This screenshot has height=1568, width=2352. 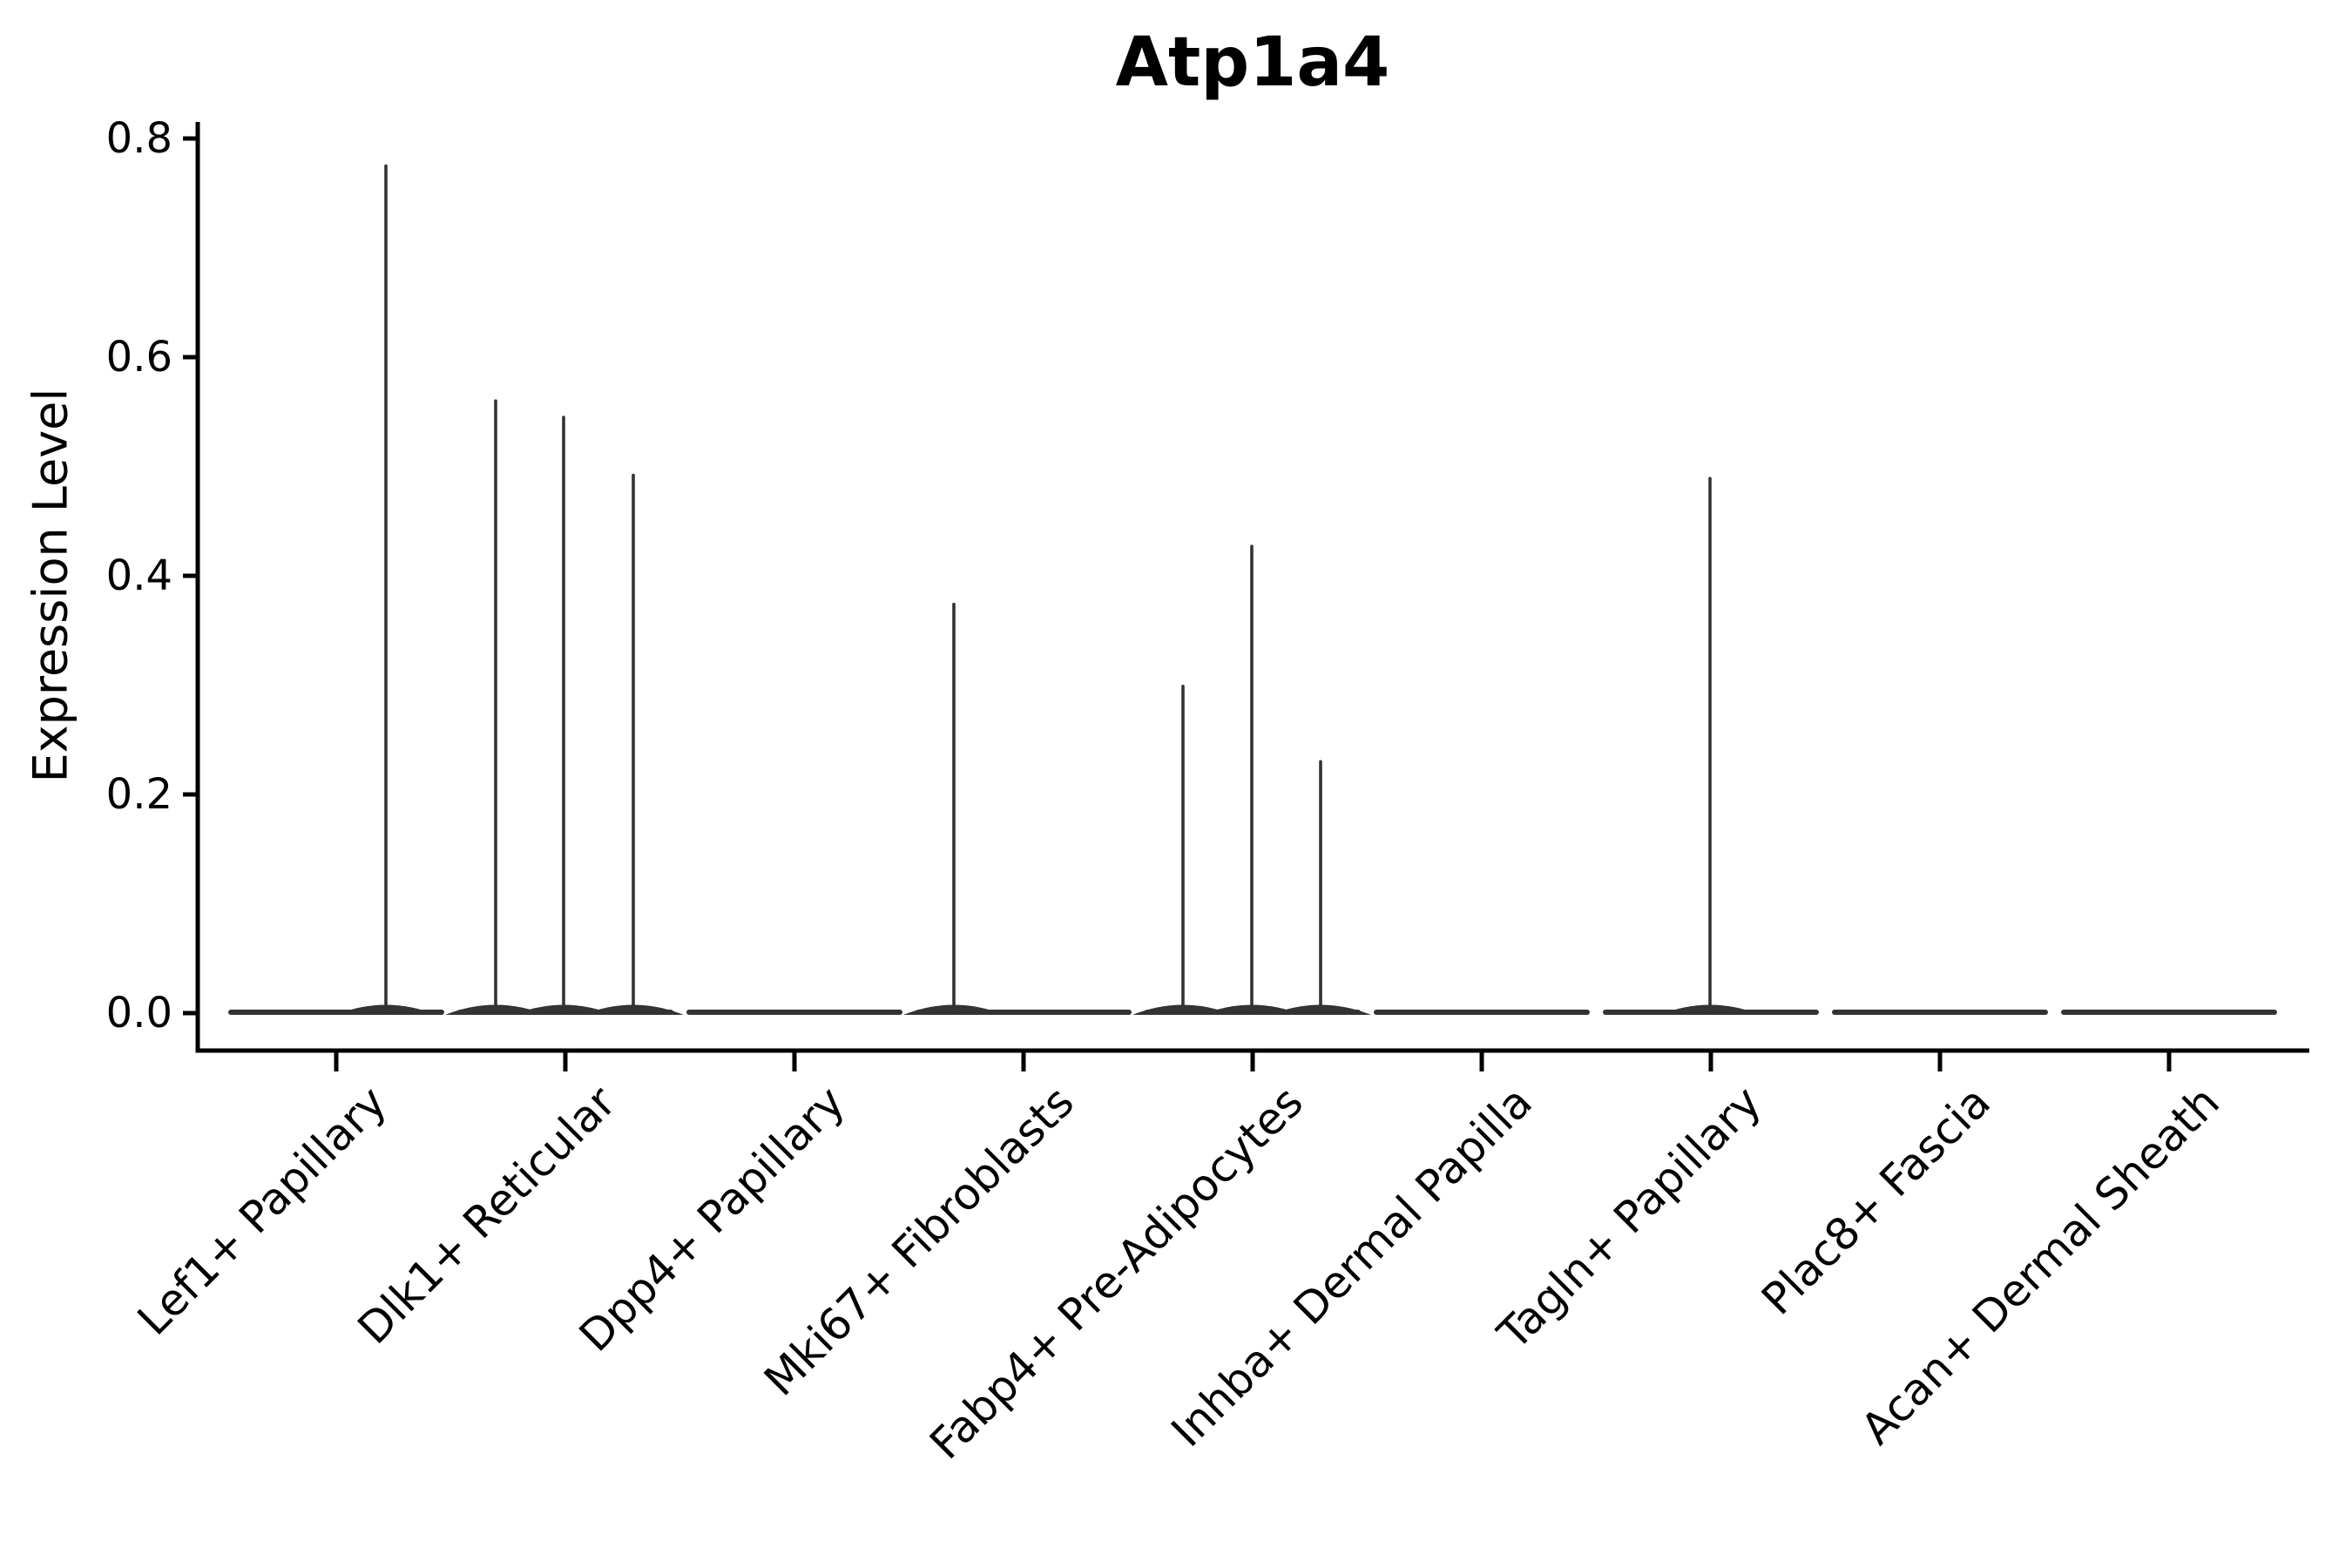 I want to click on y-tick-label: 0.0, so click(x=138, y=1013).